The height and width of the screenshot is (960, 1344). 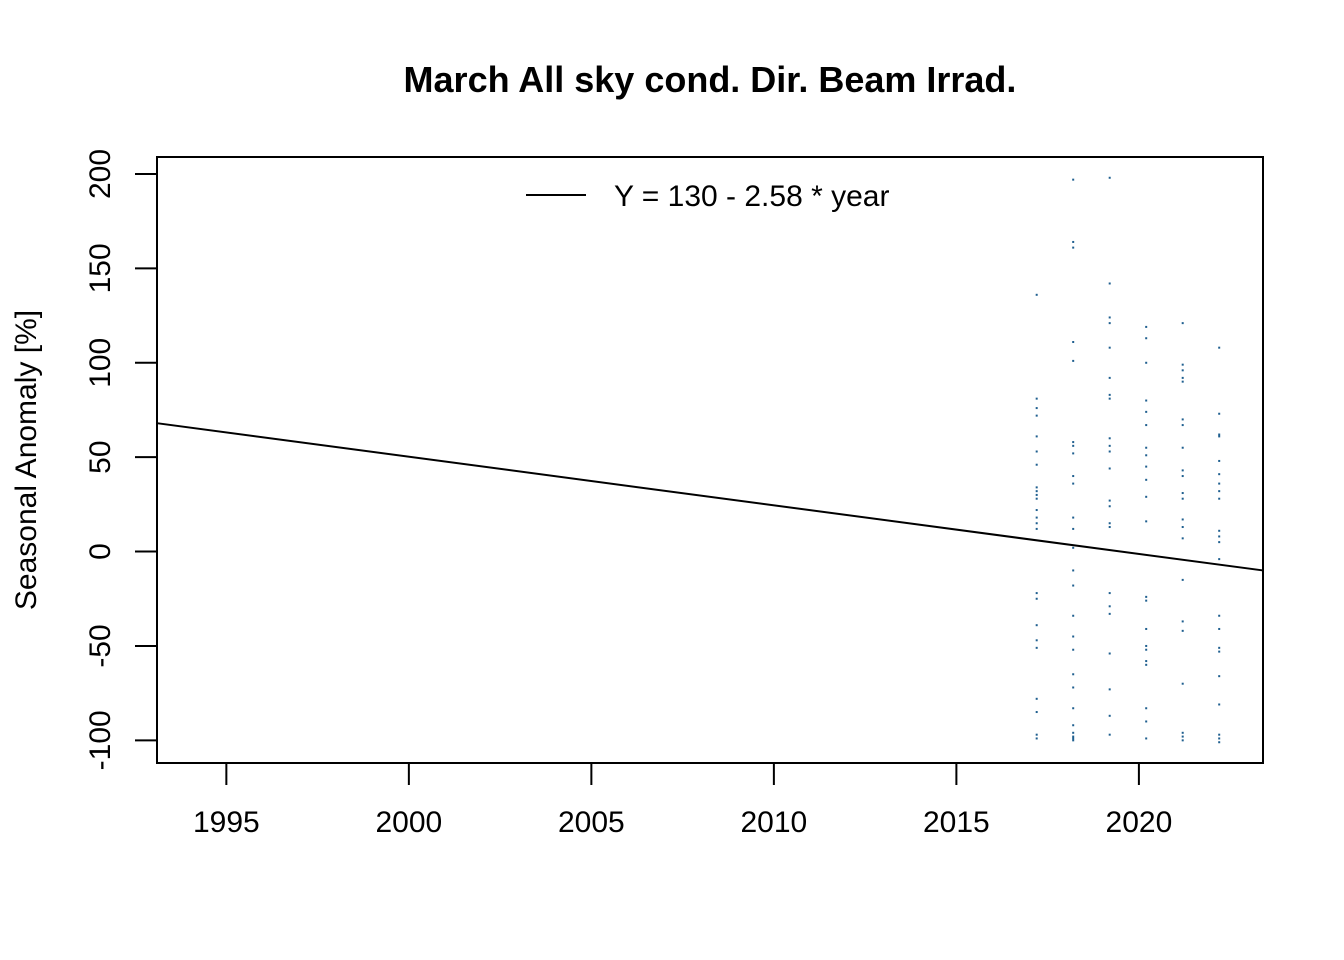 I want to click on x-tick-label: 2000, so click(x=408, y=822).